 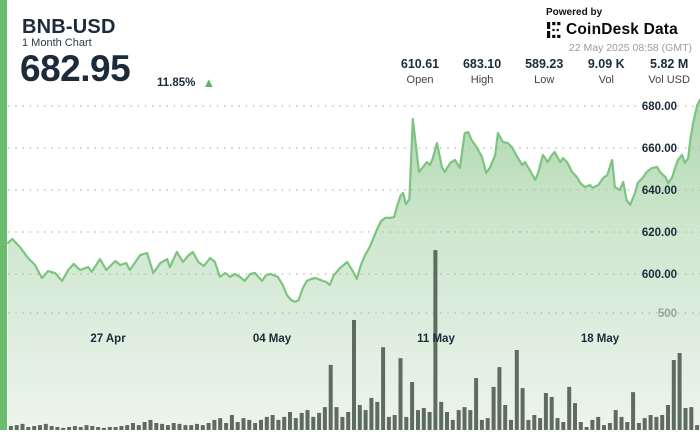 I want to click on left-accent-bar, so click(x=3, y=215).